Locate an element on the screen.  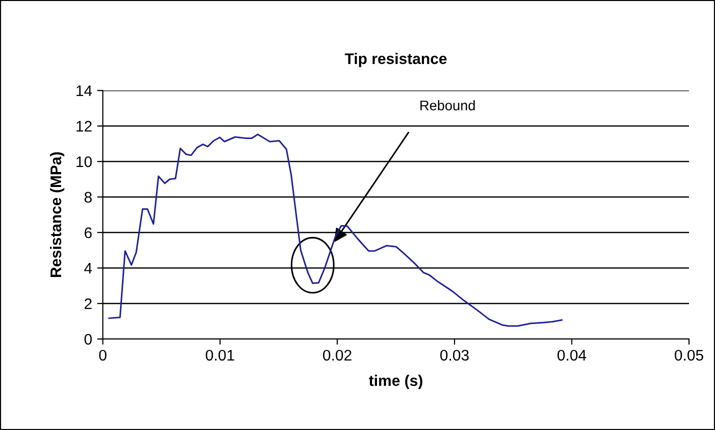
y-tick-label: 8 is located at coordinates (88, 197).